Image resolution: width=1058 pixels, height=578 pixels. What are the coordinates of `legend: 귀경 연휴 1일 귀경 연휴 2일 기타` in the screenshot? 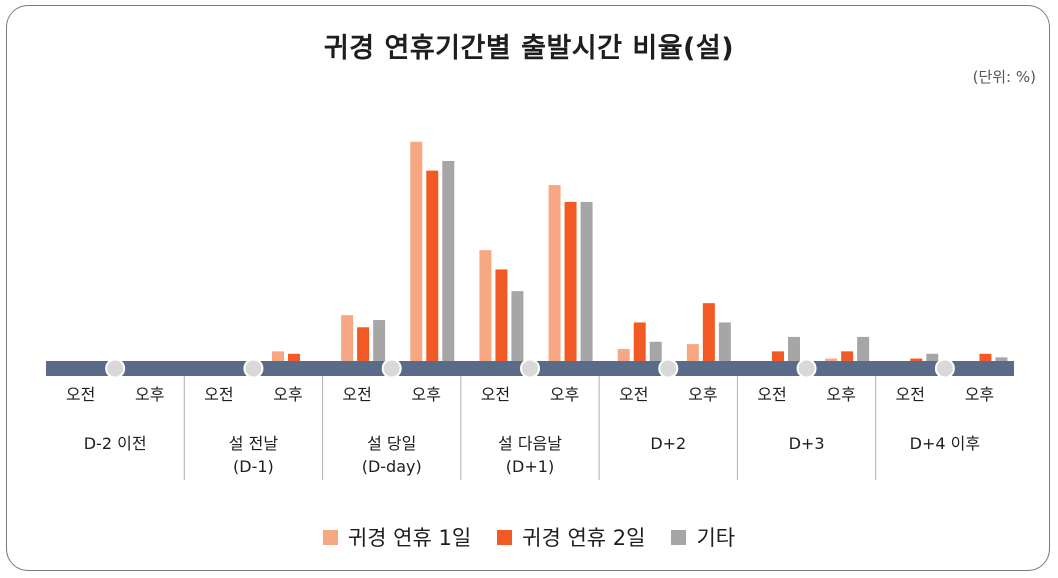 It's located at (529, 537).